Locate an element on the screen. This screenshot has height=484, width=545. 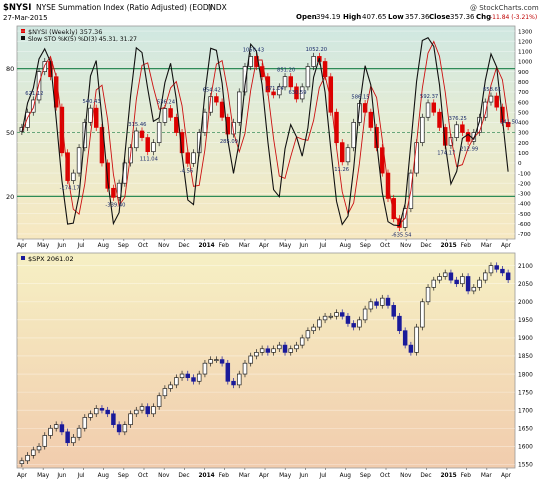
top-y-tick-label: -600 is located at coordinates (524, 225).